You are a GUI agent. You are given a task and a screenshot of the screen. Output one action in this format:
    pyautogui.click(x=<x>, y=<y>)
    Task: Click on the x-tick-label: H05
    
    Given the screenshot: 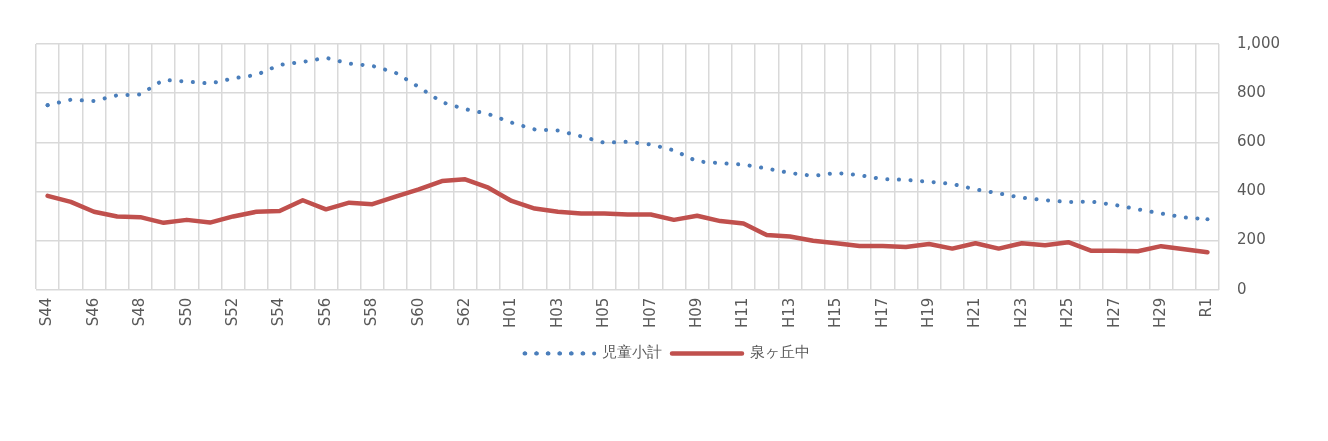 What is the action you would take?
    pyautogui.click(x=603, y=313)
    